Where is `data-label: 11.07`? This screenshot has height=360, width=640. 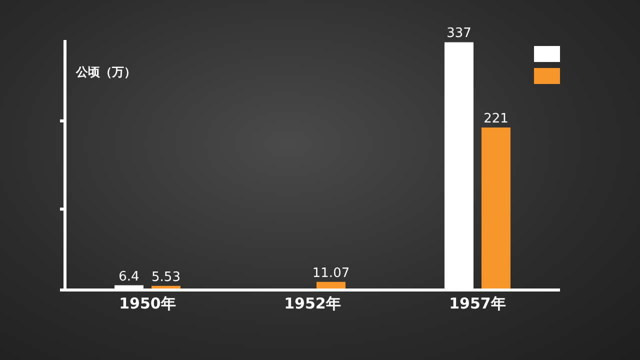
data-label: 11.07 is located at coordinates (331, 273).